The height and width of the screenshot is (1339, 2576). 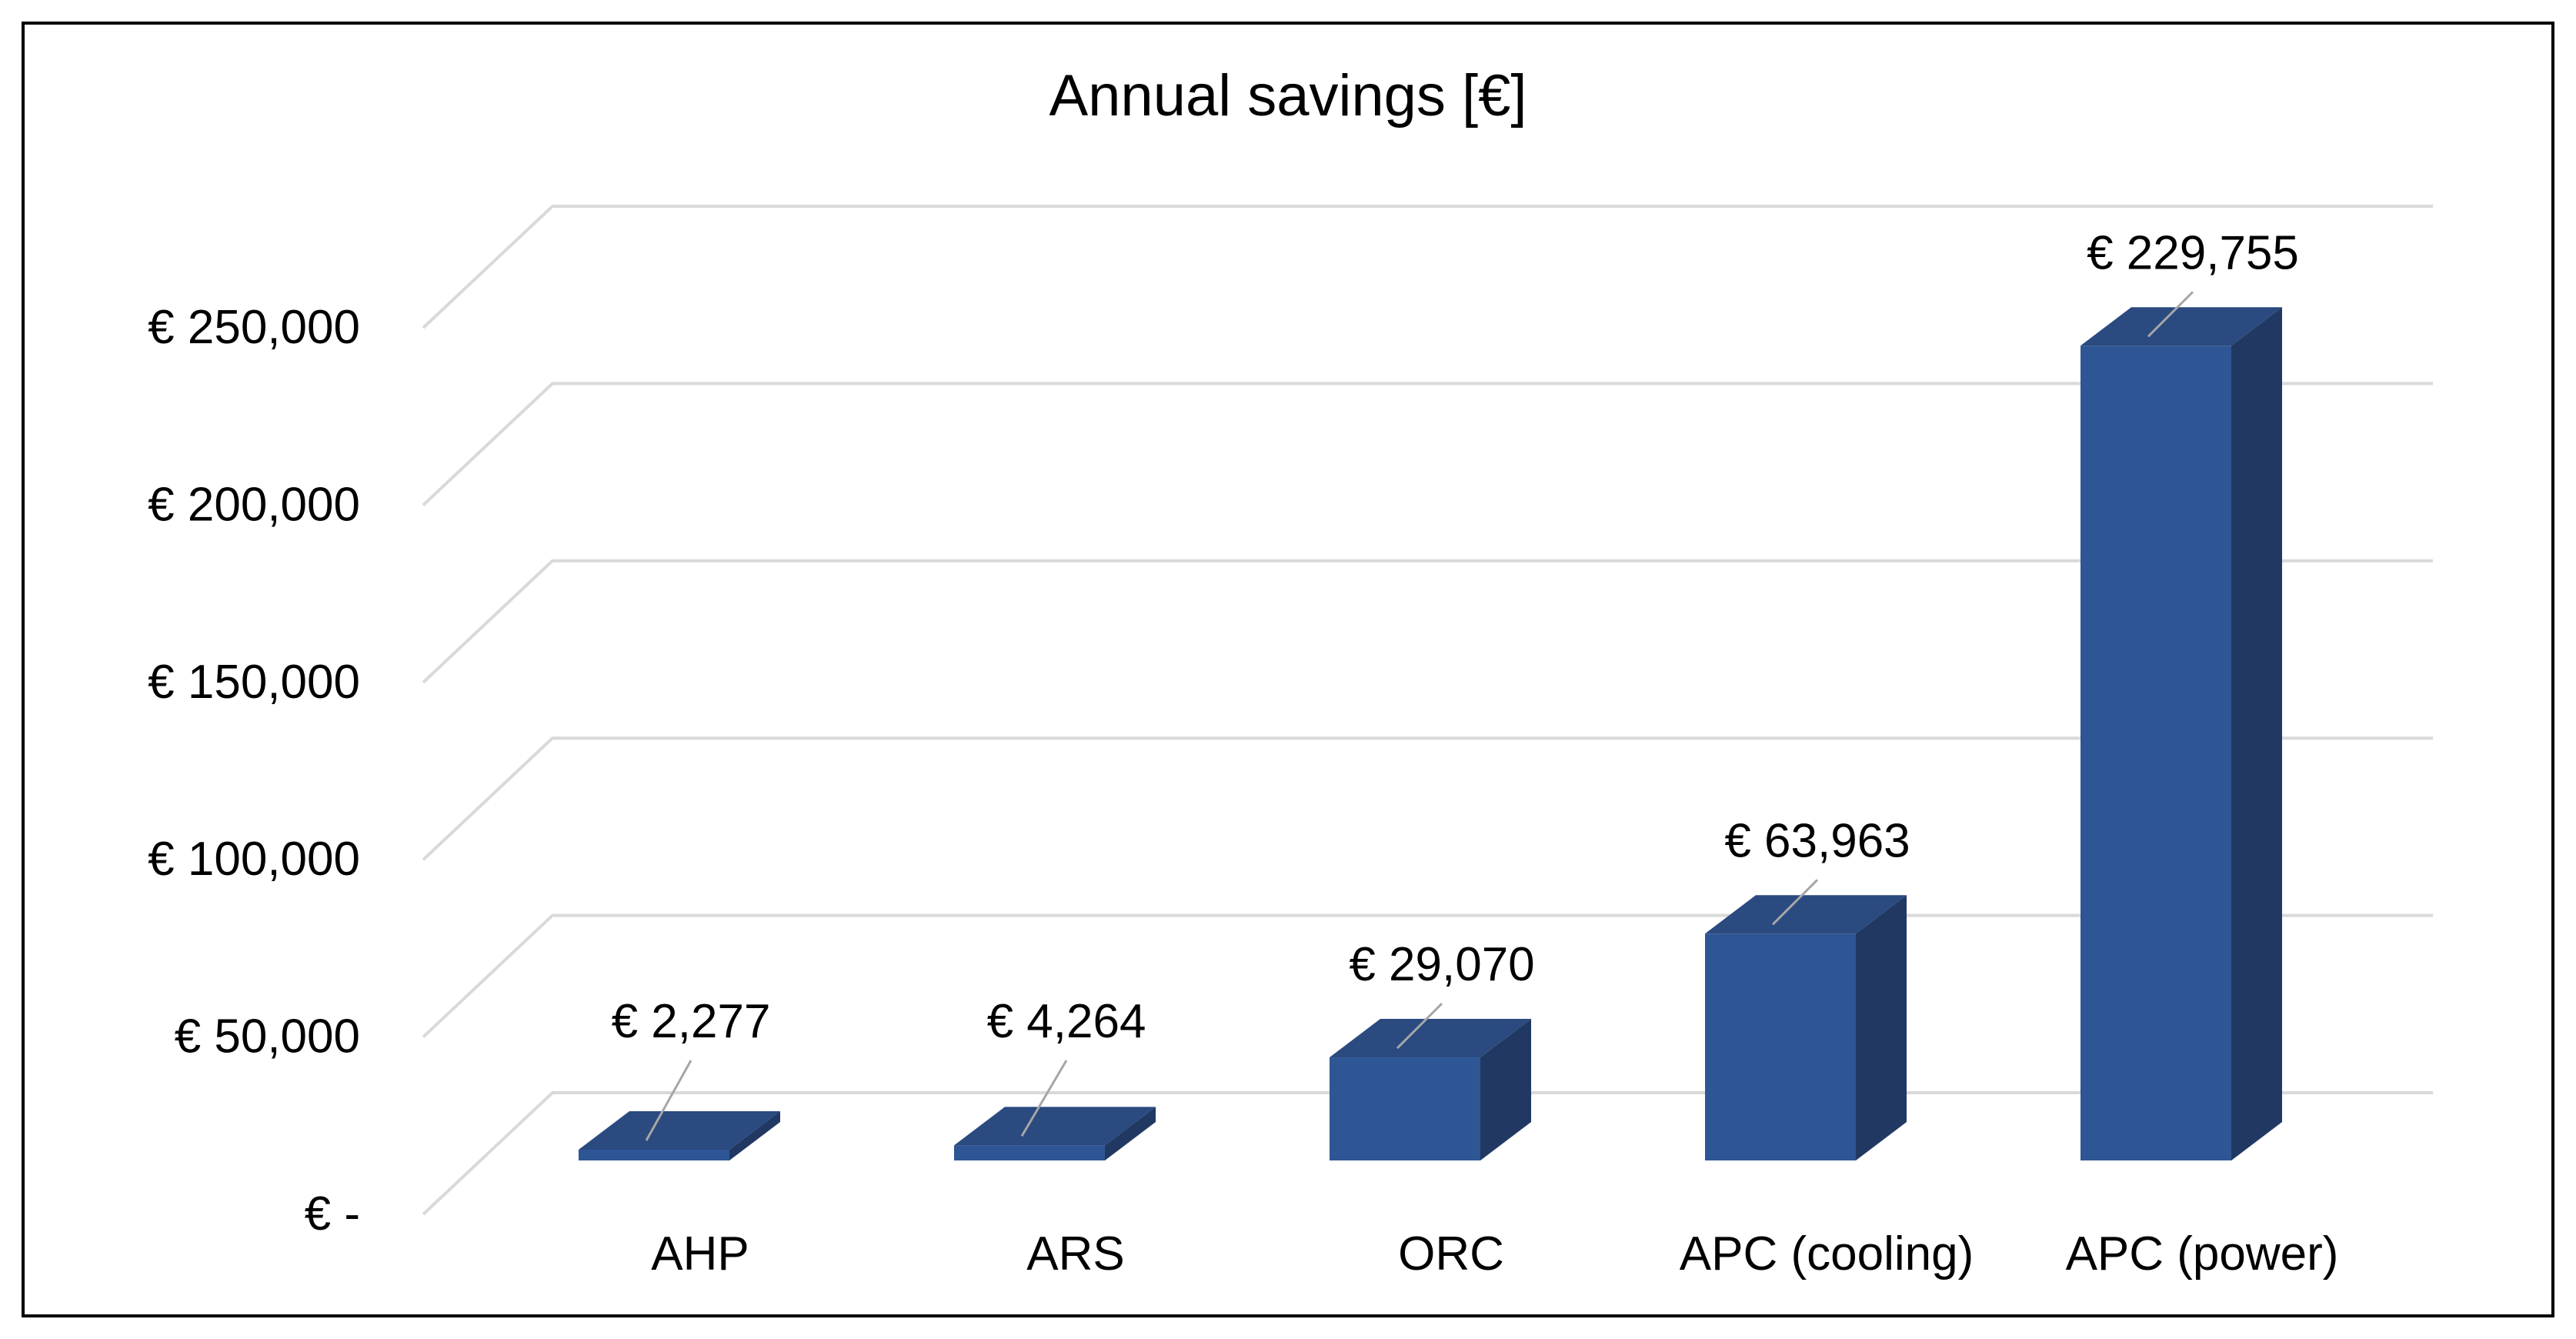 What do you see at coordinates (1075, 1254) in the screenshot?
I see `x-category-label: ARS` at bounding box center [1075, 1254].